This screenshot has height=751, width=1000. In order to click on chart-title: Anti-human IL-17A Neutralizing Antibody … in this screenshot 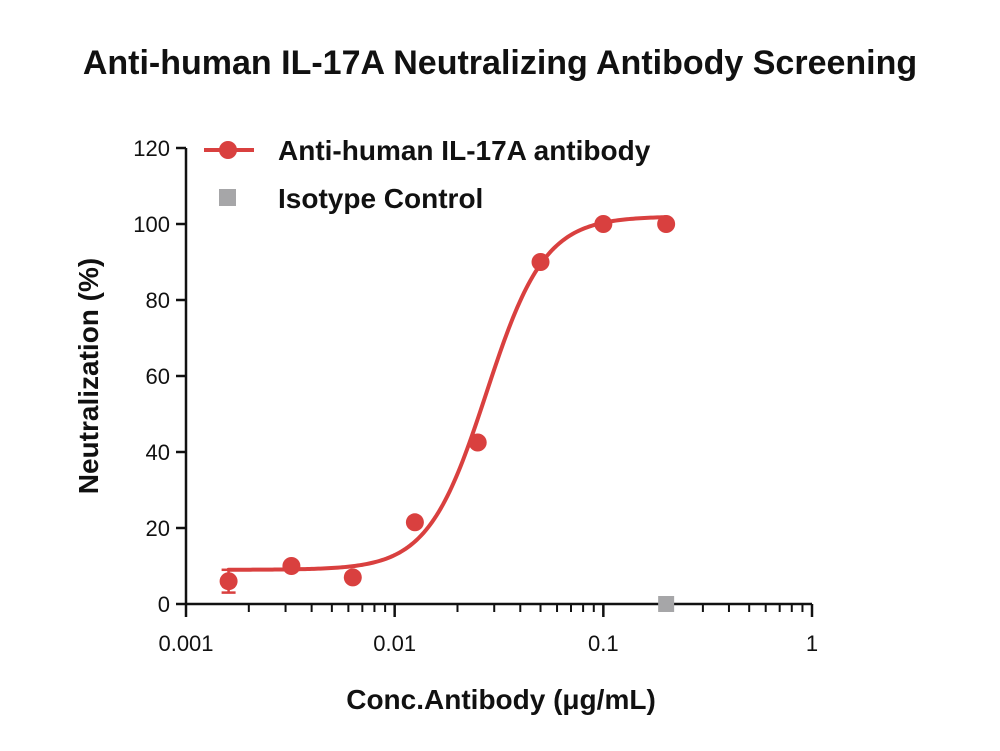, I will do `click(500, 63)`.